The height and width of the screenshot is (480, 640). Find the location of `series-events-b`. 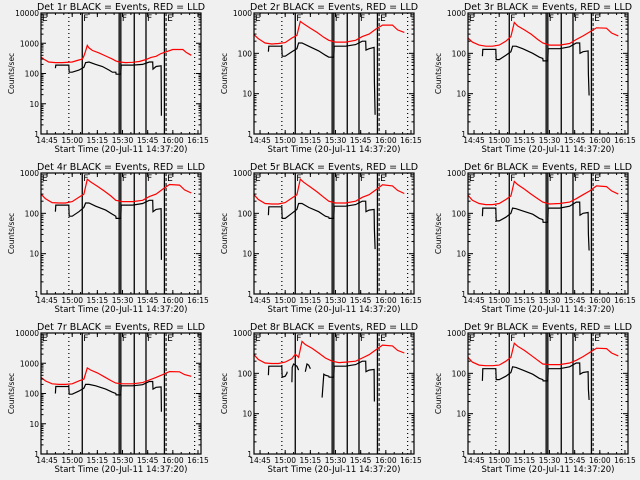

series-events-b is located at coordinates (295, 373).